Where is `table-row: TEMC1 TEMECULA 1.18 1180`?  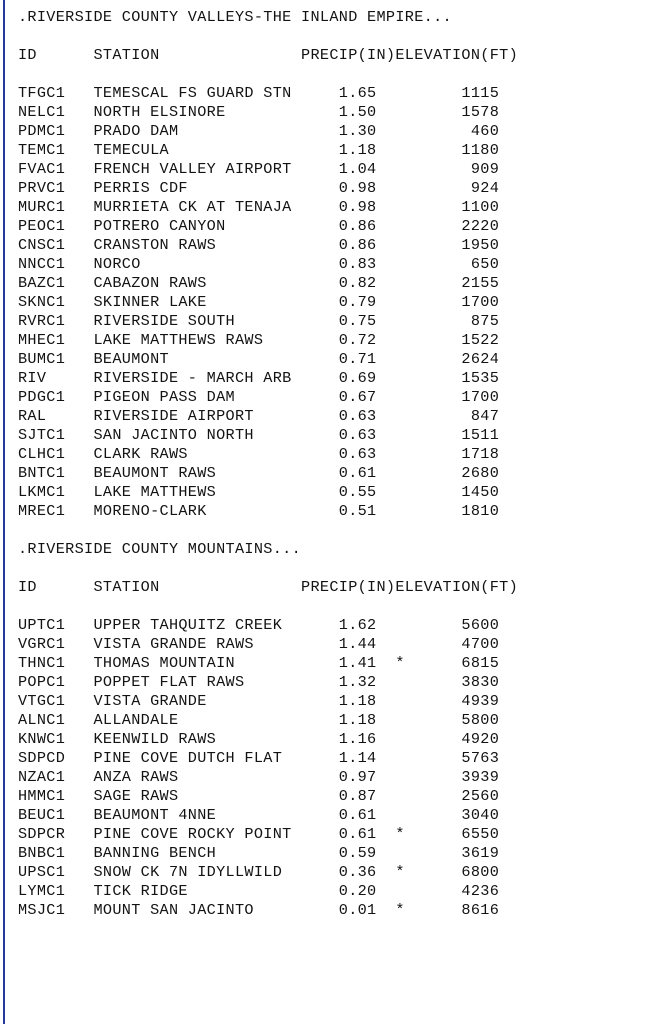 table-row: TEMC1 TEMECULA 1.18 1180 is located at coordinates (259, 150).